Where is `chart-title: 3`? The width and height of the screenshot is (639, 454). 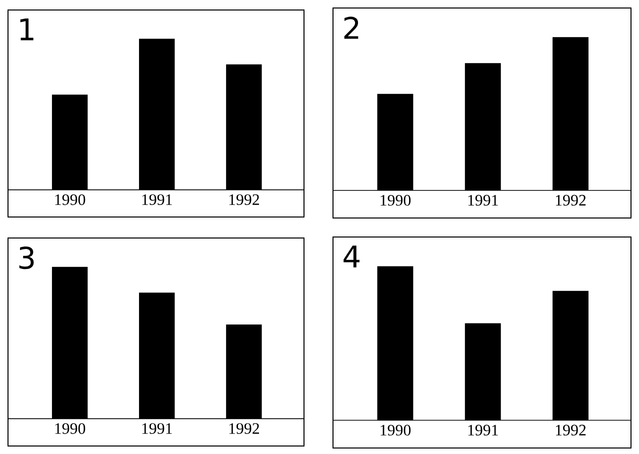
chart-title: 3 is located at coordinates (26, 258).